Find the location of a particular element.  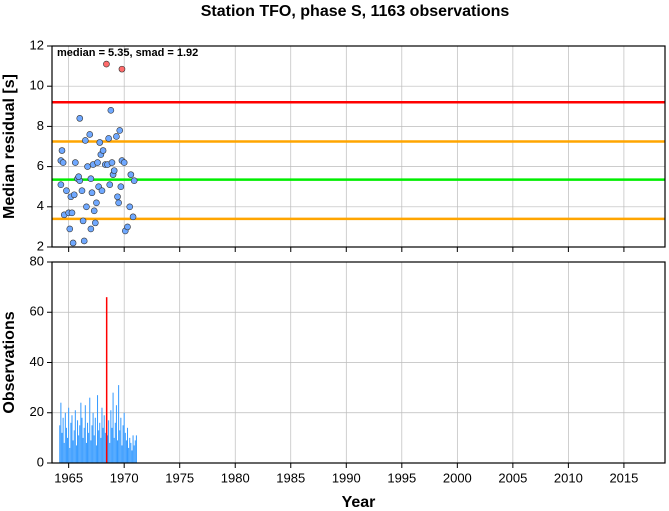

y-axis-label: Median residual [s] is located at coordinates (9, 146).